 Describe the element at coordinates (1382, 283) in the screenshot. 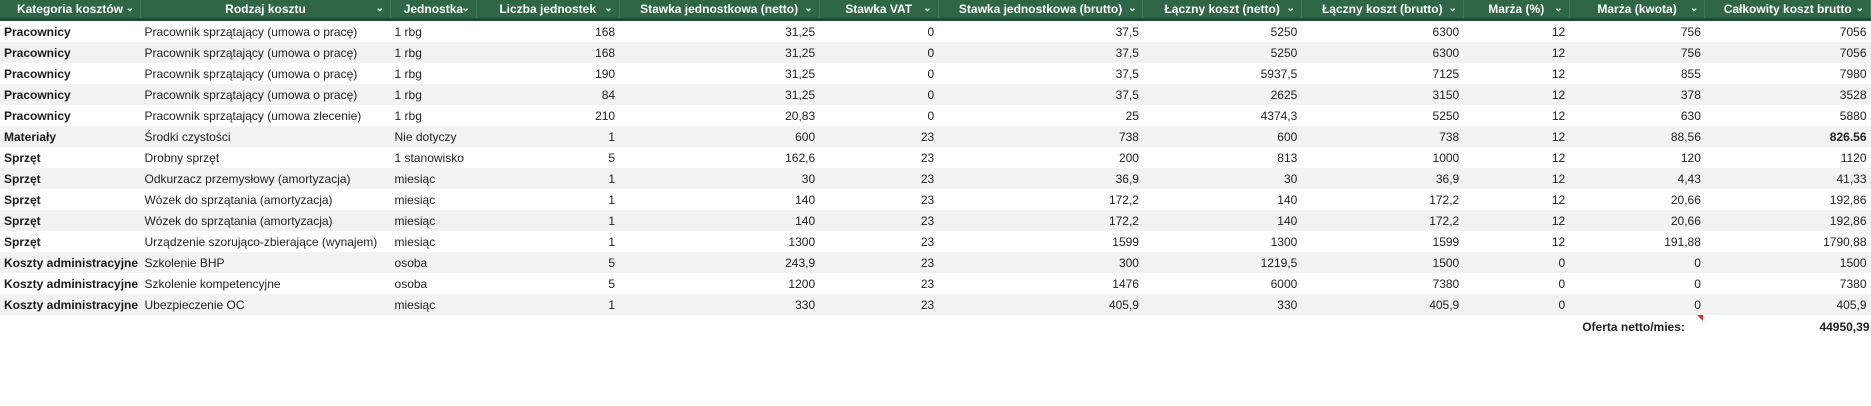

I see `cell-laczny-brutto: 7380` at that location.